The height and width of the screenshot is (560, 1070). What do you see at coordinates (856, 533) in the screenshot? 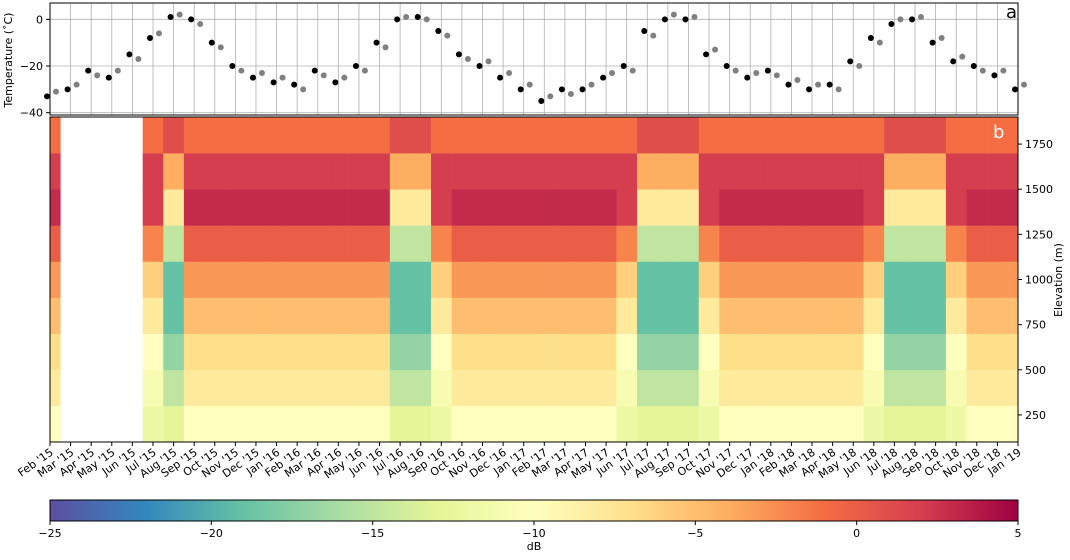
I see `colorbar-tick-label: 0` at bounding box center [856, 533].